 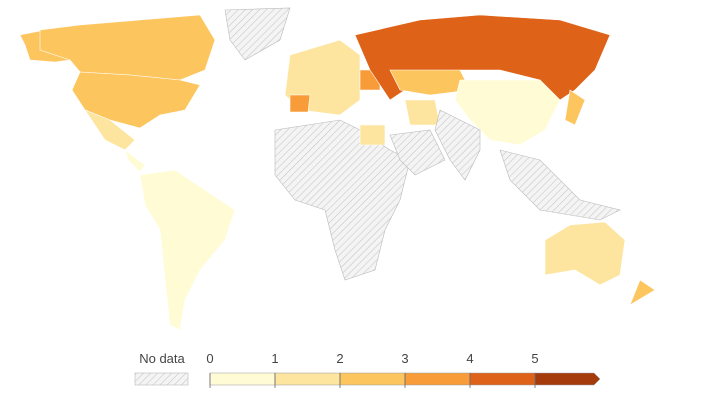 What do you see at coordinates (457, 145) in the screenshot?
I see `india` at bounding box center [457, 145].